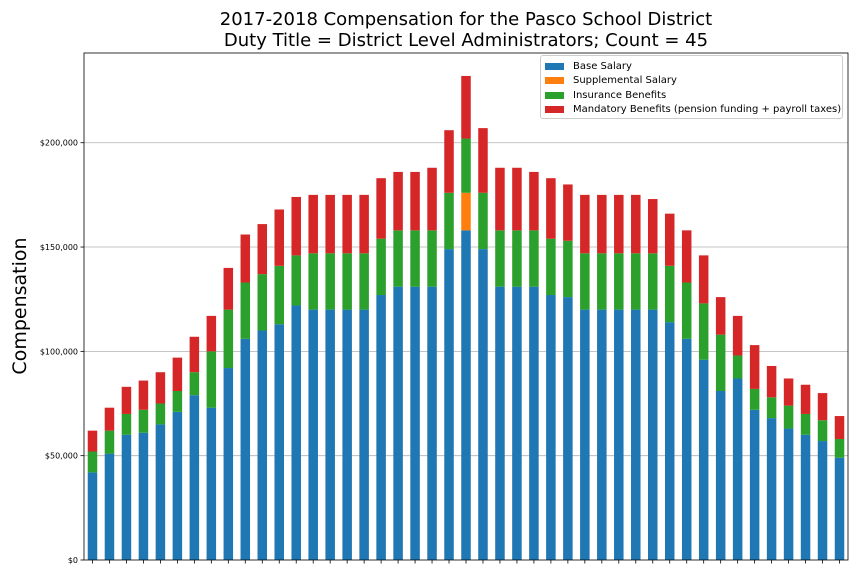 The height and width of the screenshot is (576, 864). I want to click on y-tick-label: $200,000, so click(59, 143).